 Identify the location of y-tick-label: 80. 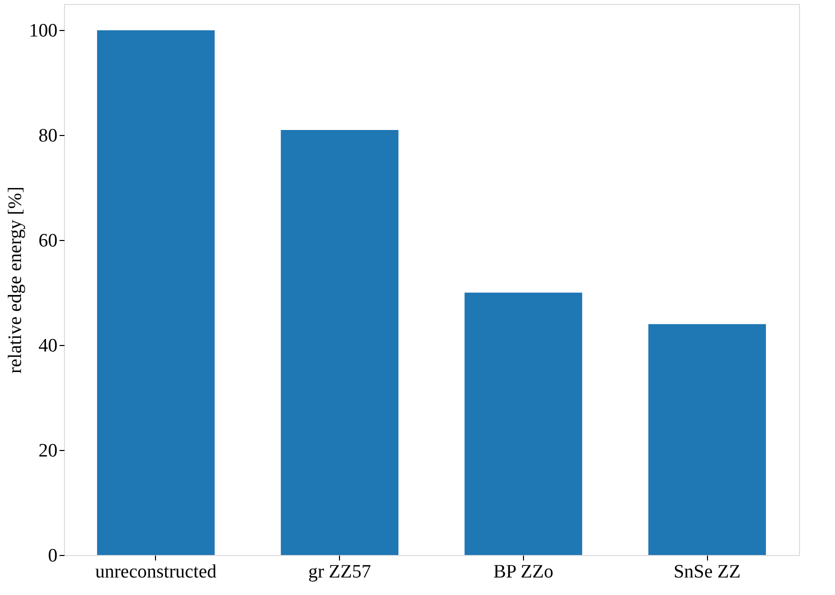
(48, 136).